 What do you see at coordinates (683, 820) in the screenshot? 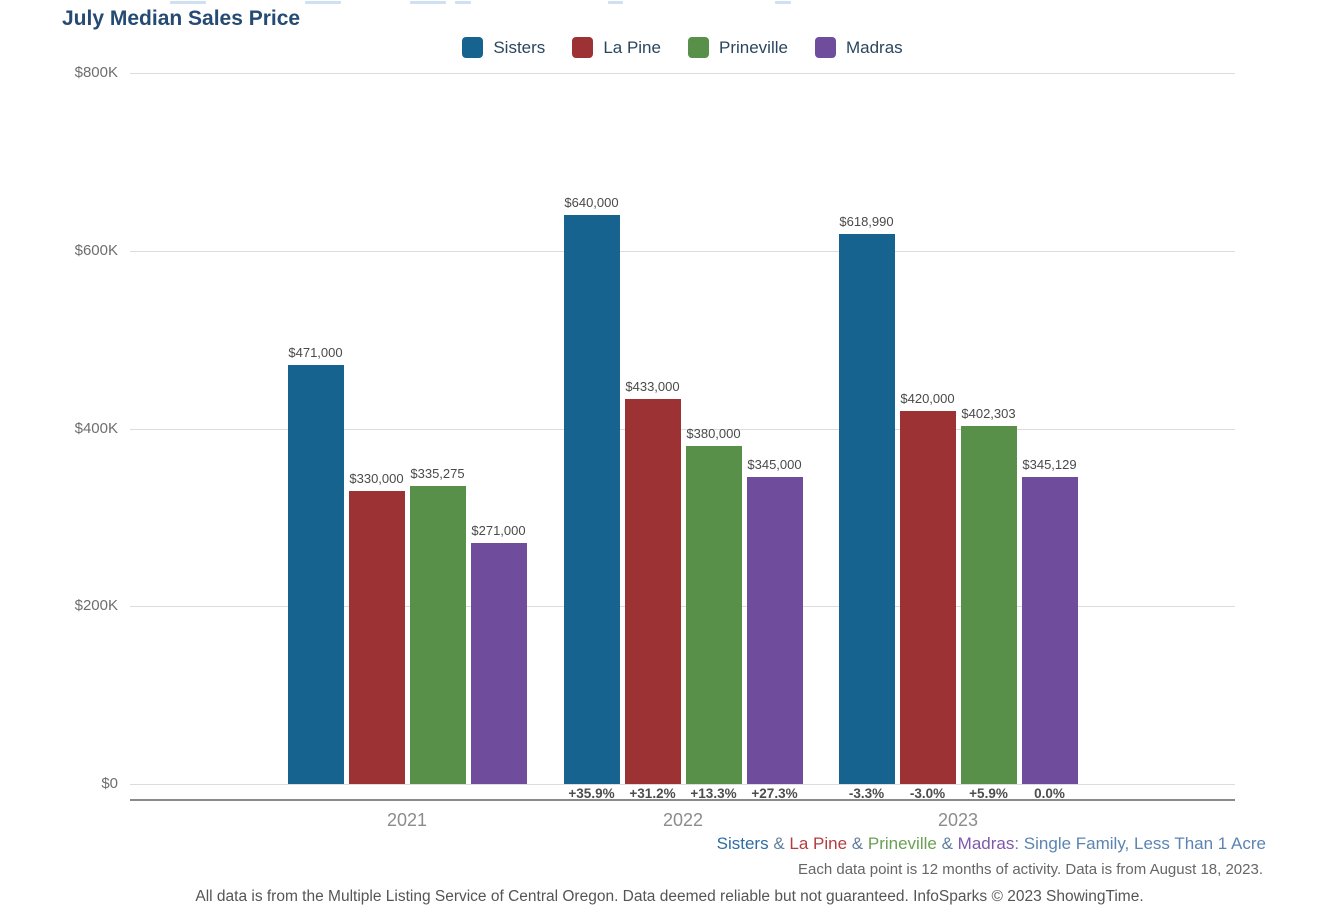
I see `x-axis-category-label: 2022` at bounding box center [683, 820].